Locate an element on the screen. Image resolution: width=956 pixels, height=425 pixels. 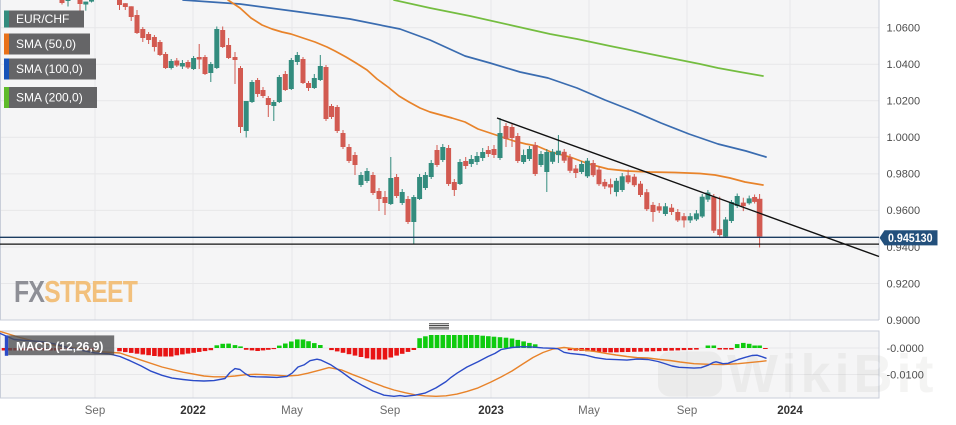
svg-text: 0.9600 is located at coordinates (904, 211).